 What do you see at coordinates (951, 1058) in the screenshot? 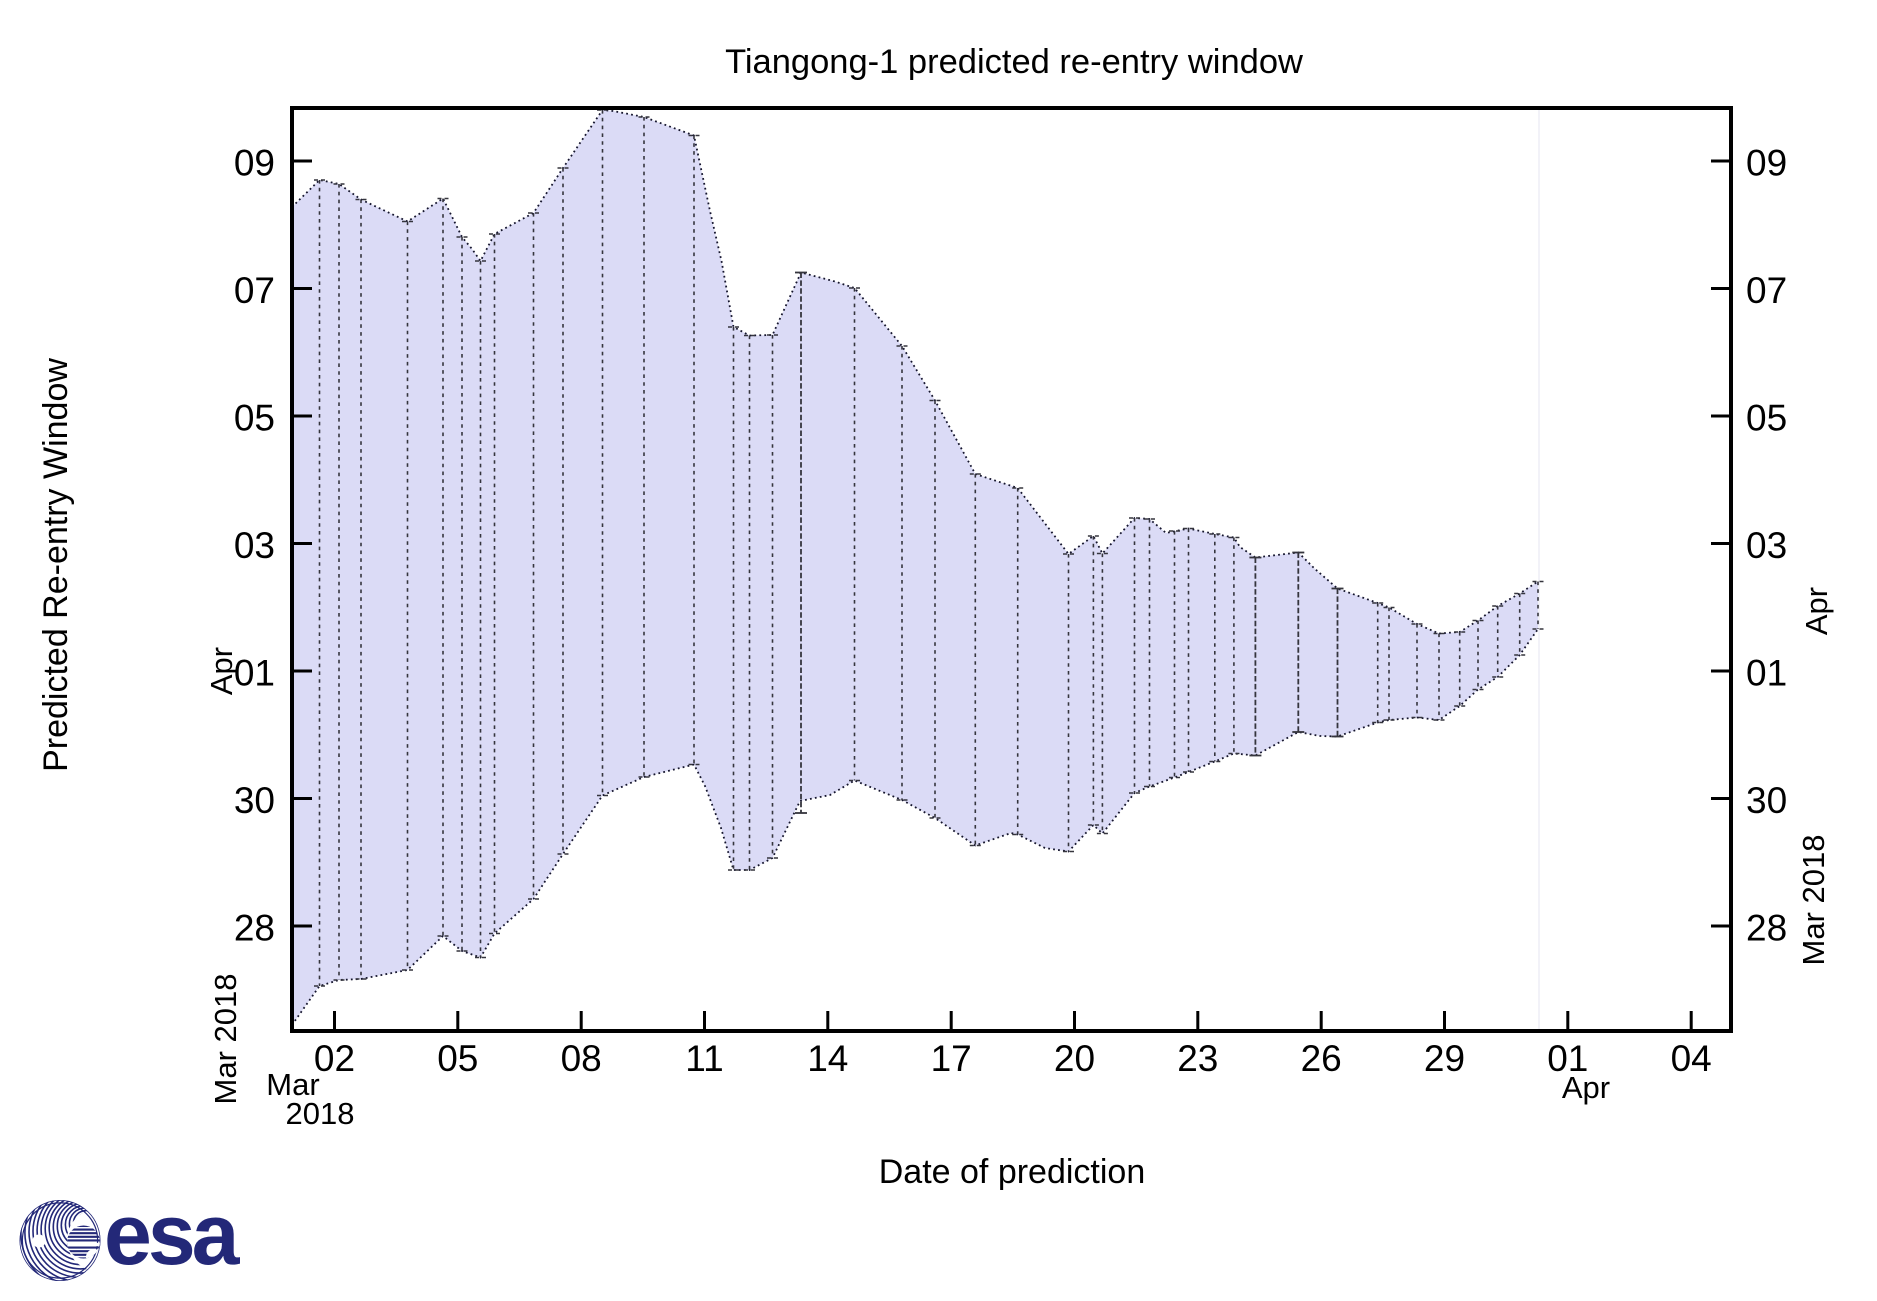
I see `svg-text: 17` at bounding box center [951, 1058].